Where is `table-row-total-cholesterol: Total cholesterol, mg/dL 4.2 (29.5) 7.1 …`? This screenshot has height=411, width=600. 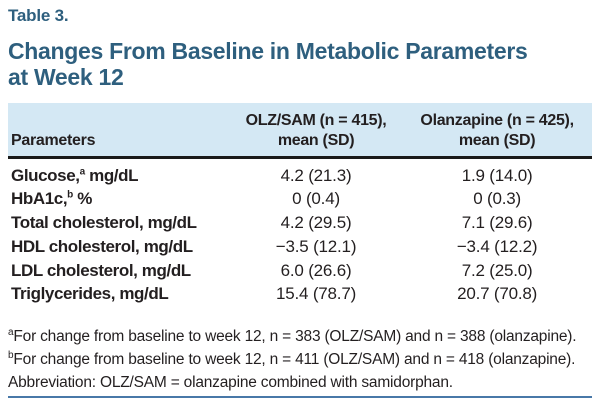
table-row-total-cholesterol: Total cholesterol, mg/dL 4.2 (29.5) 7.1 … is located at coordinates (300, 223).